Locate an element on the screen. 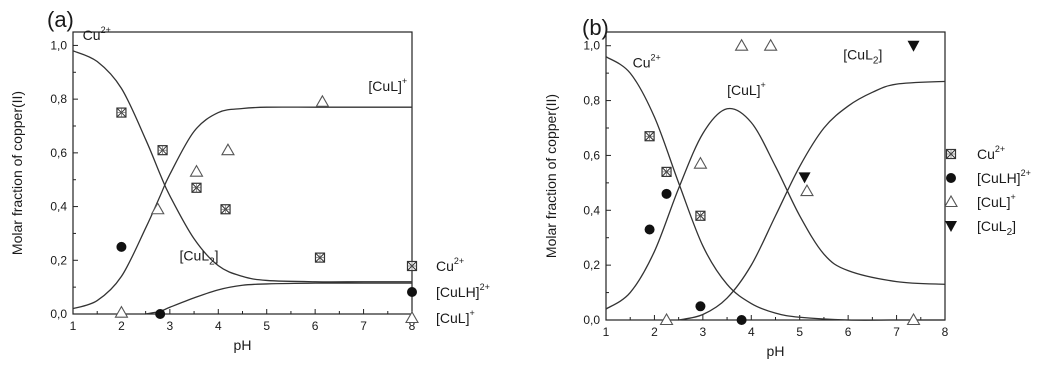 Image resolution: width=1046 pixels, height=366 pixels. legend-label: [CuL2] is located at coordinates (996, 228).